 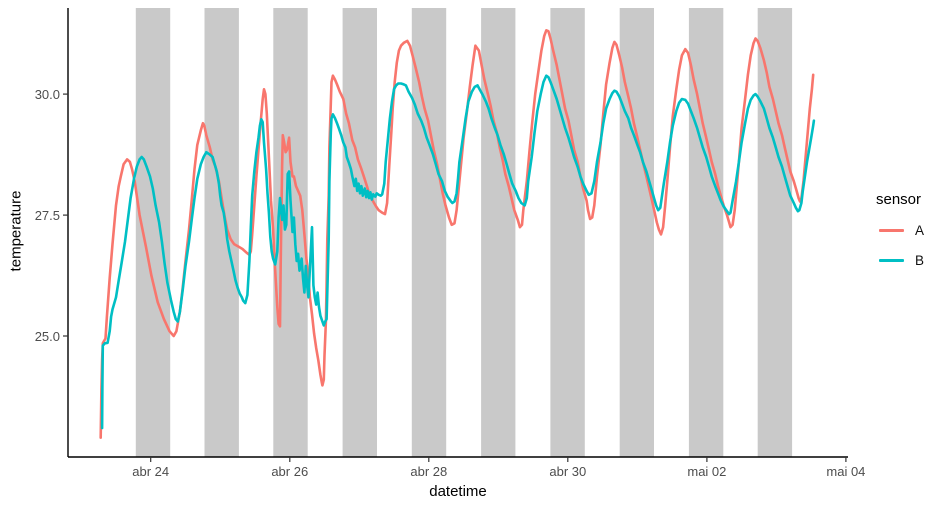 I want to click on legend: sensor A B, so click(x=900, y=229).